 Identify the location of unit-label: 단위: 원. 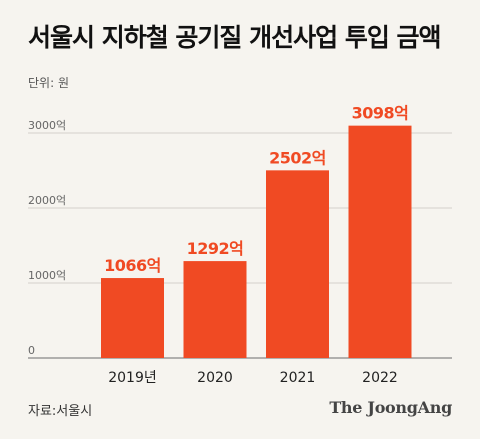
(48, 83).